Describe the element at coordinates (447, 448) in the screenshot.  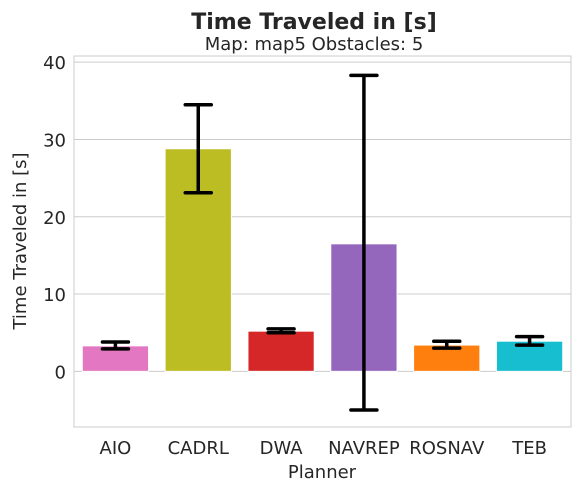
I see `x-tick-label: ROSNAV` at that location.